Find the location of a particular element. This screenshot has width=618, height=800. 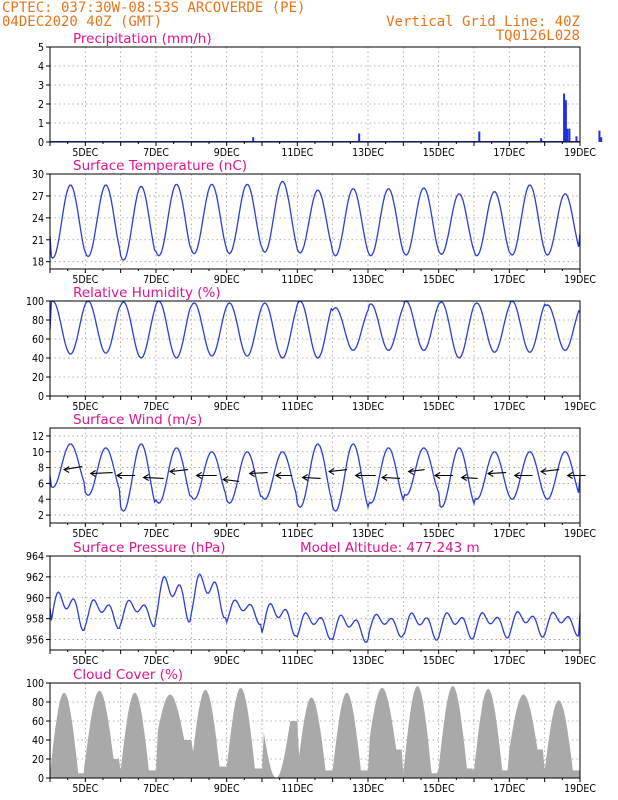

precip-ytick-label: 4 is located at coordinates (41, 67).